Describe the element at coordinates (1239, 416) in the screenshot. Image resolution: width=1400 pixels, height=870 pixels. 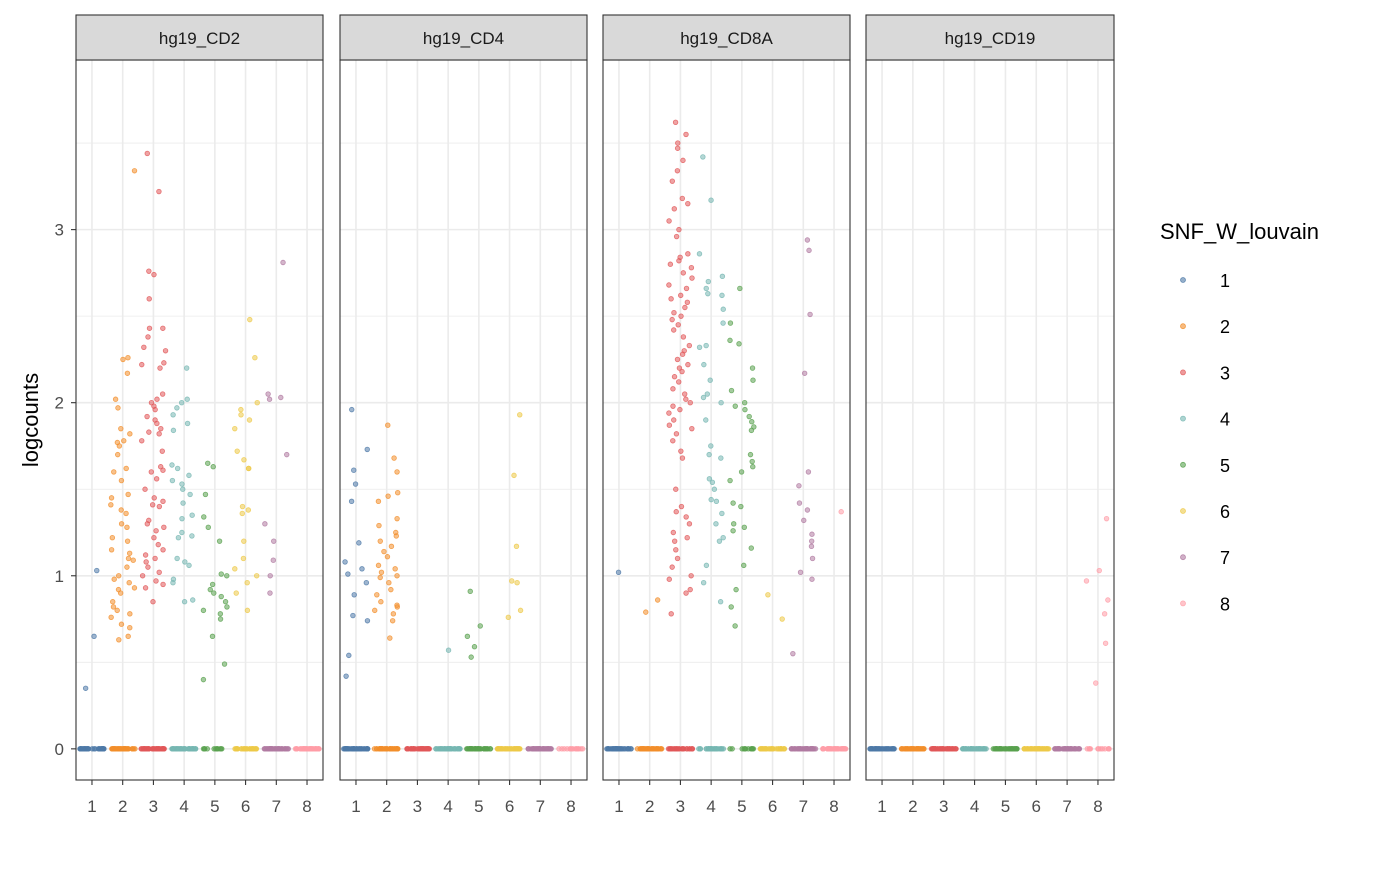
I see `legend: SNF_W_louvain 1 2 3 4 5 6 7 8` at that location.